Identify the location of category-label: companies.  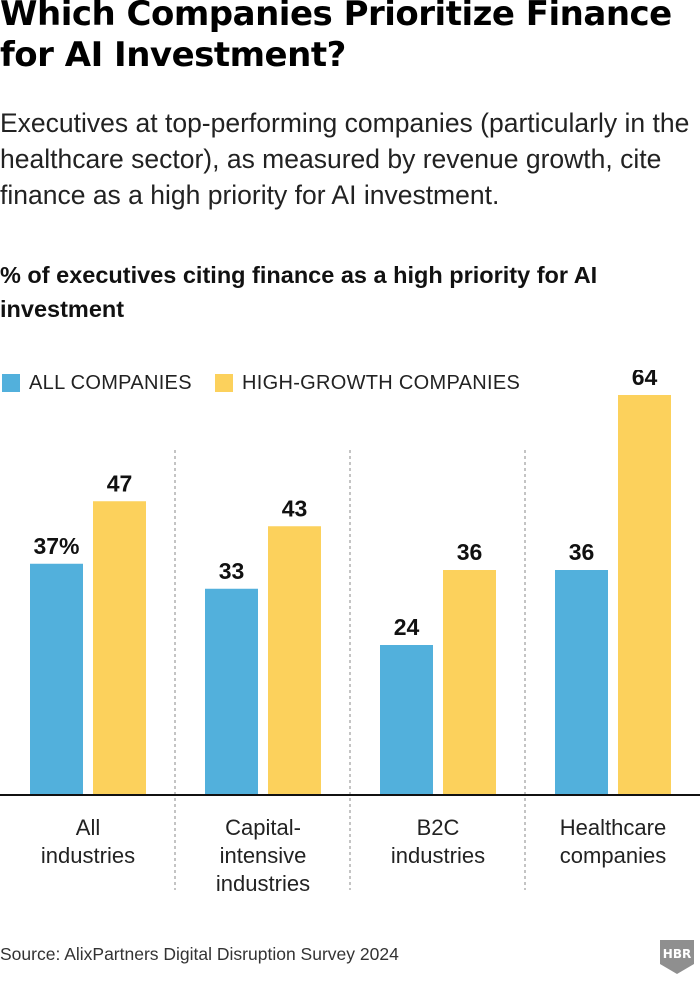
(613, 855).